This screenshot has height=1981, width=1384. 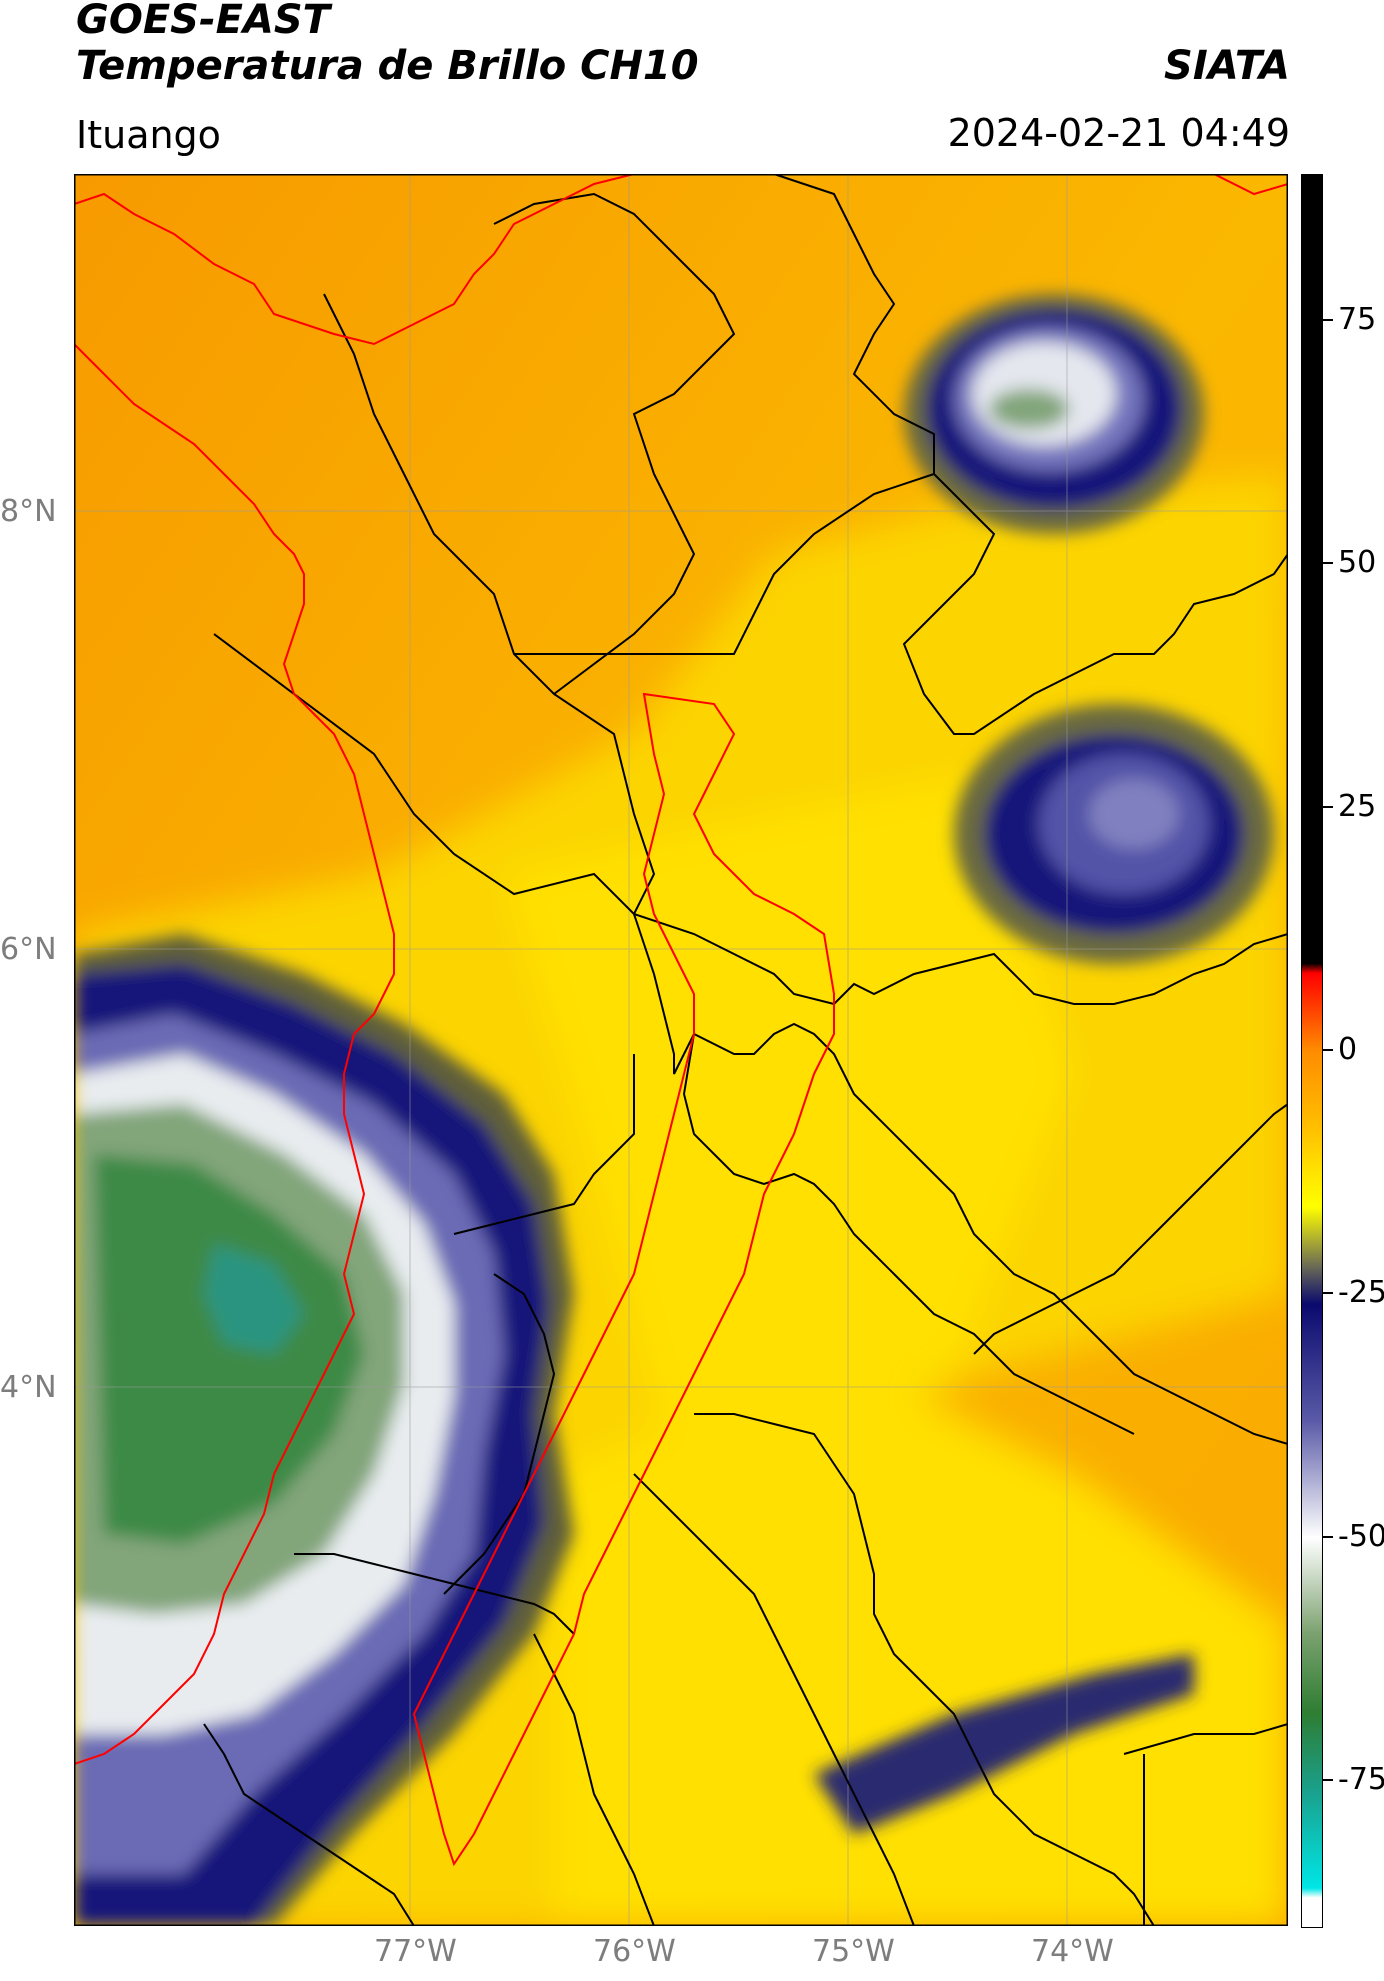 I want to click on org-label: SIATA, so click(x=1227, y=66).